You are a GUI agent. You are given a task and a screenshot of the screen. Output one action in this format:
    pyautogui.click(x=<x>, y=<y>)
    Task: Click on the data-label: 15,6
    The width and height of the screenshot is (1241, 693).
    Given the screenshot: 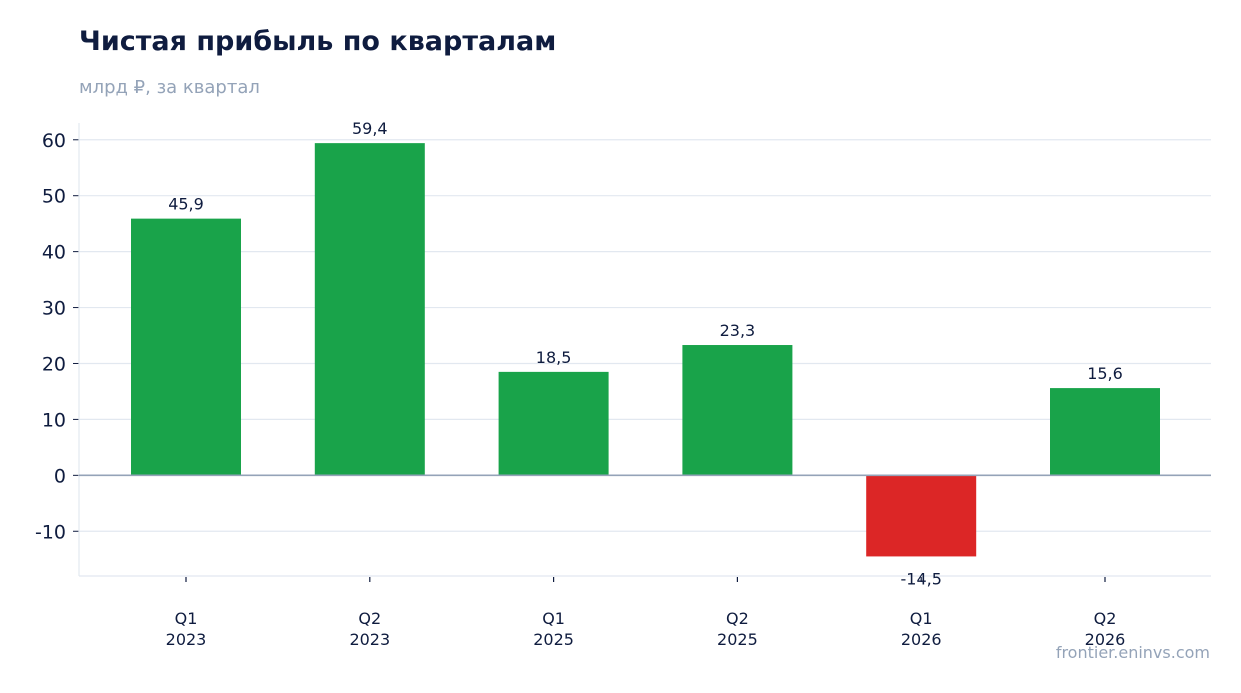 What is the action you would take?
    pyautogui.click(x=1105, y=373)
    